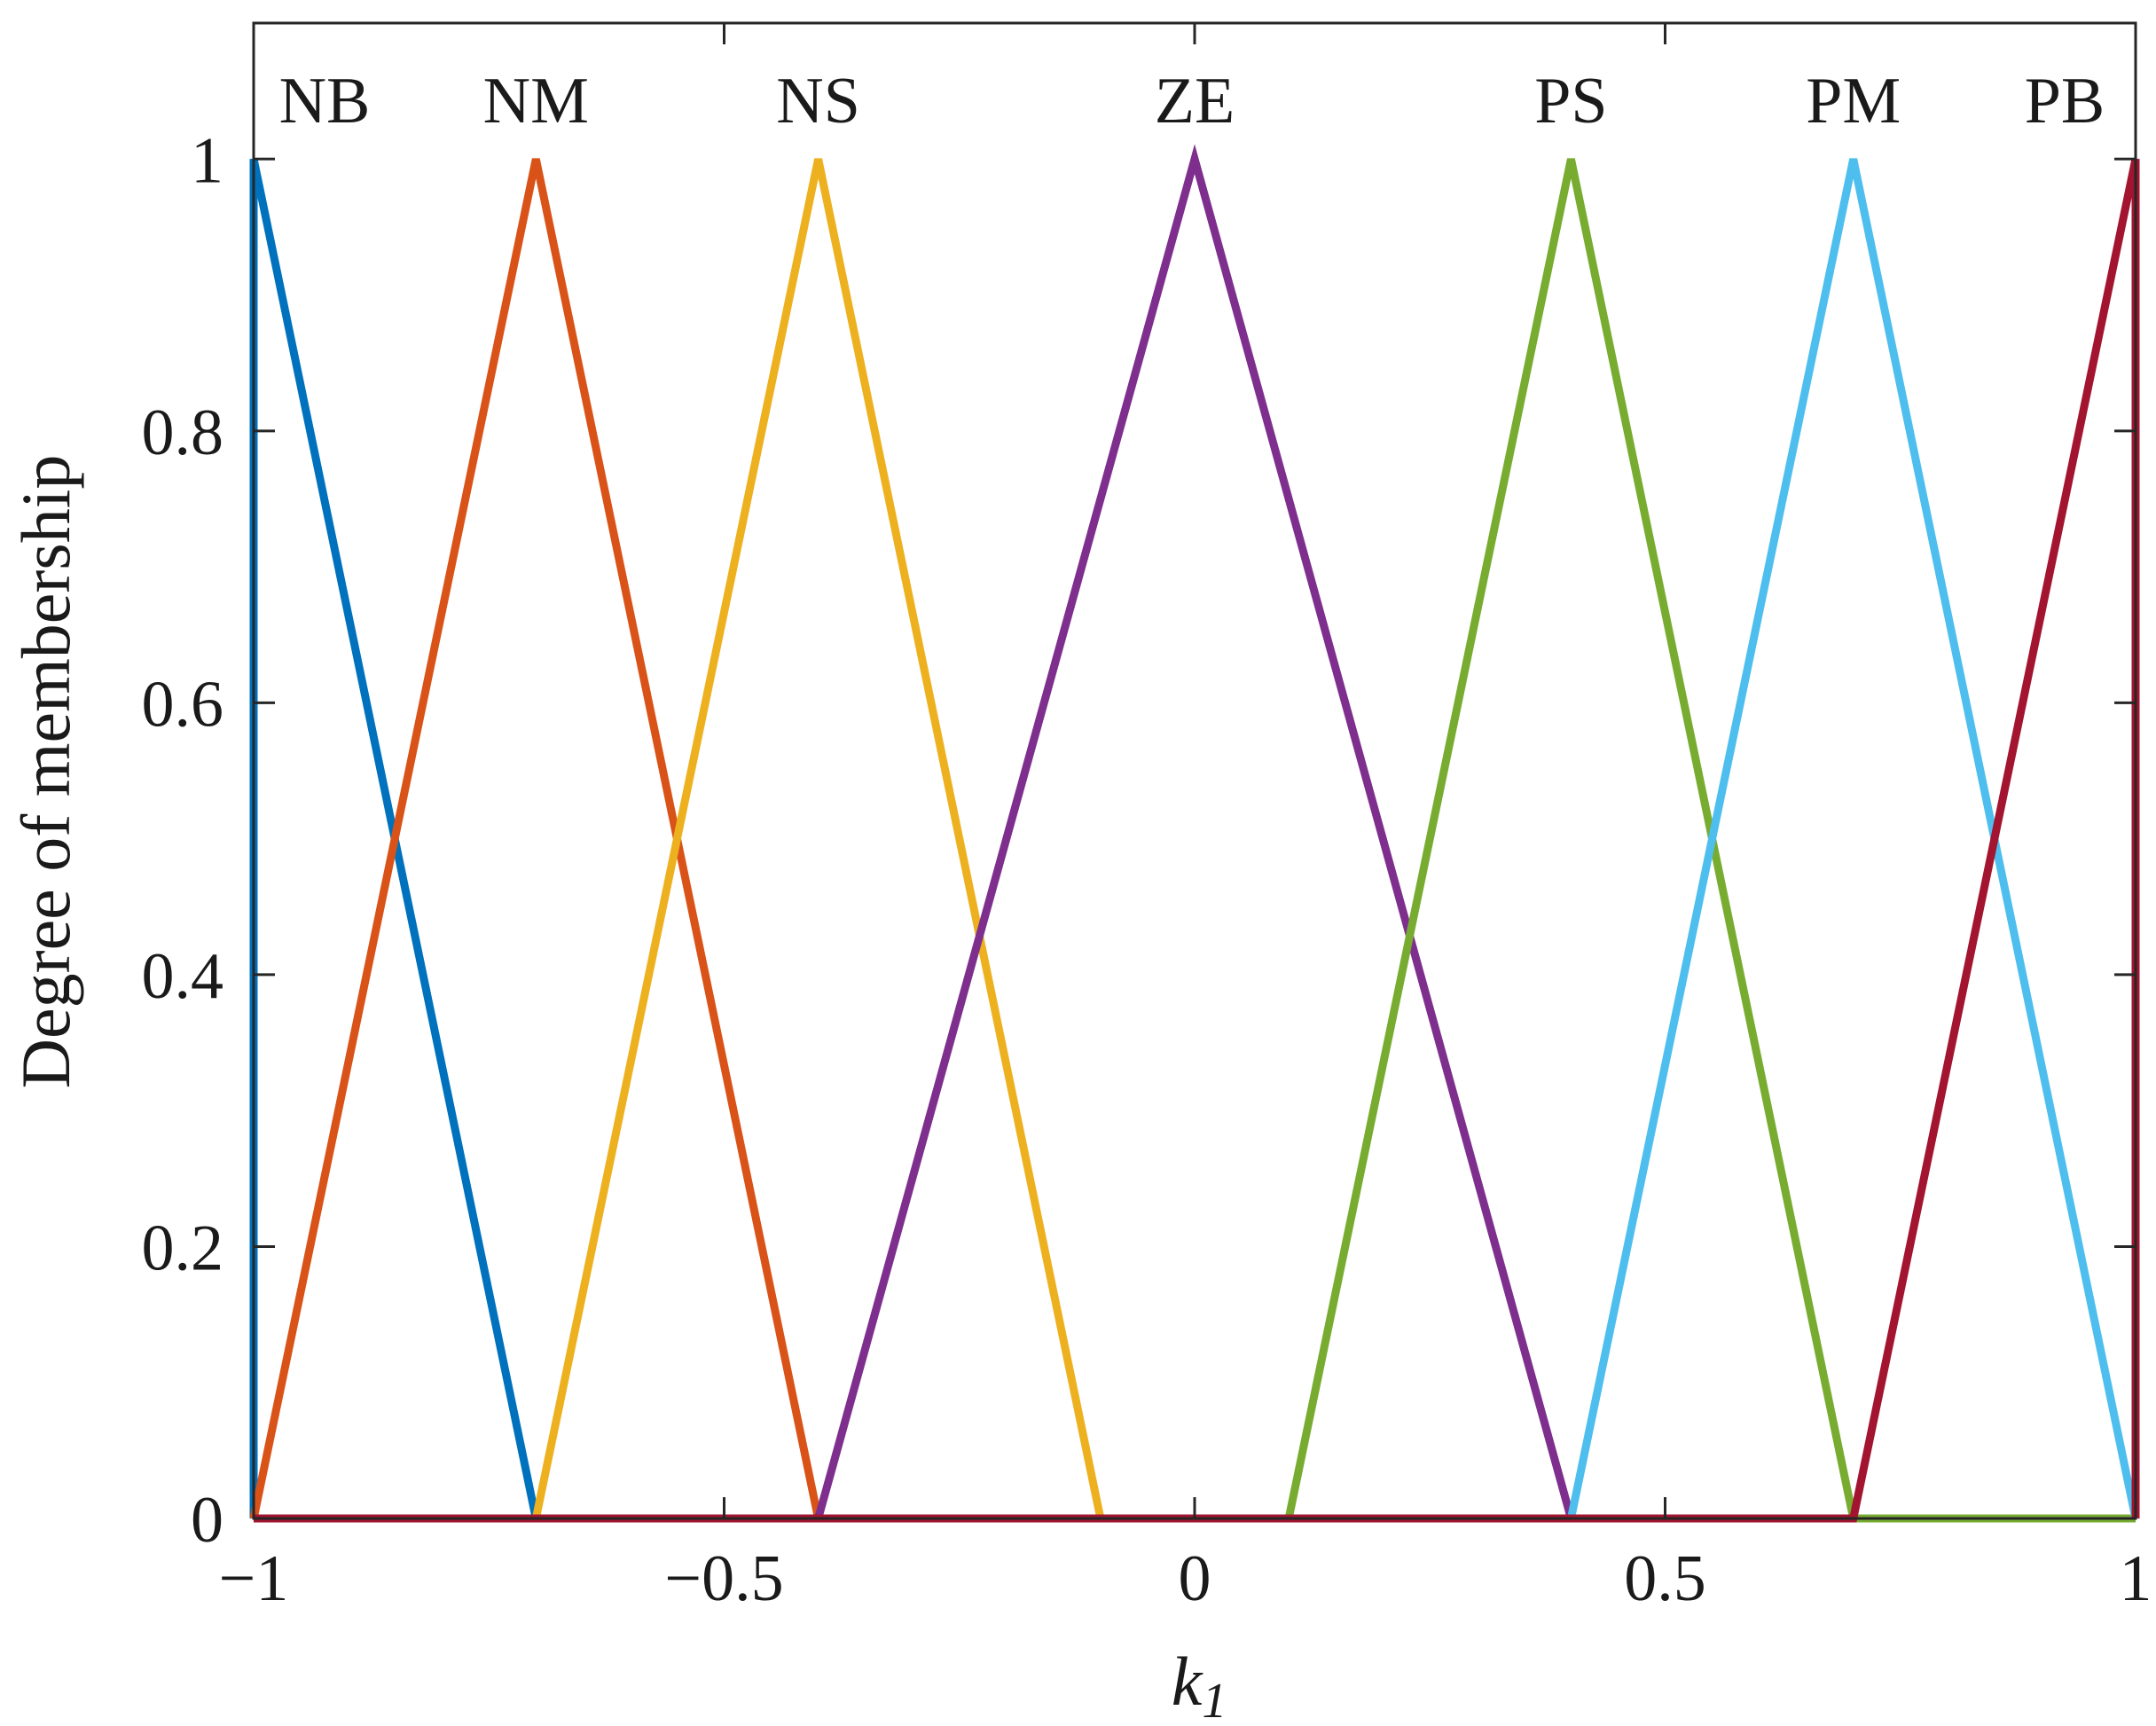  What do you see at coordinates (207, 160) in the screenshot?
I see `y-tick-label: 1` at bounding box center [207, 160].